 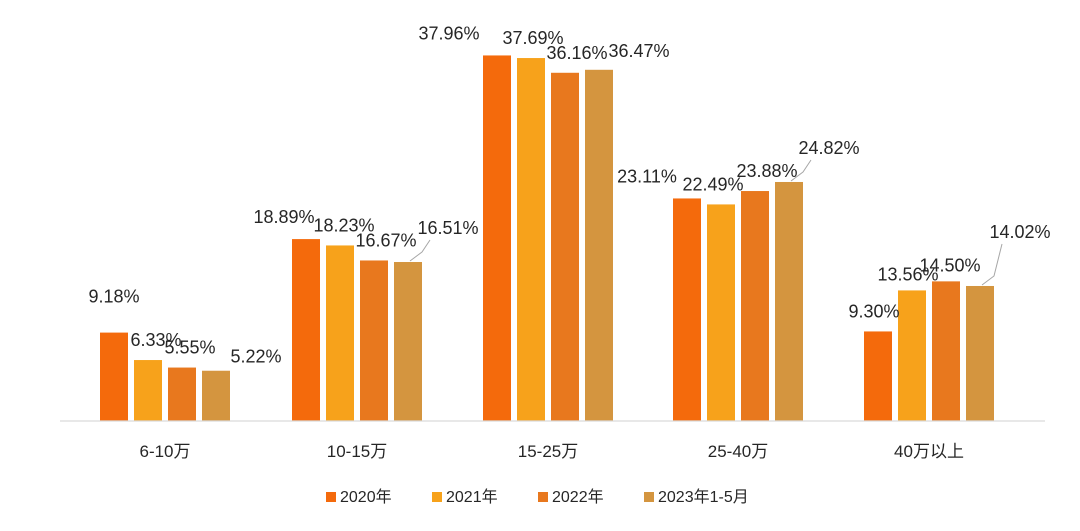 What do you see at coordinates (343, 225) in the screenshot?
I see `data-label-1-1: 18.23%` at bounding box center [343, 225].